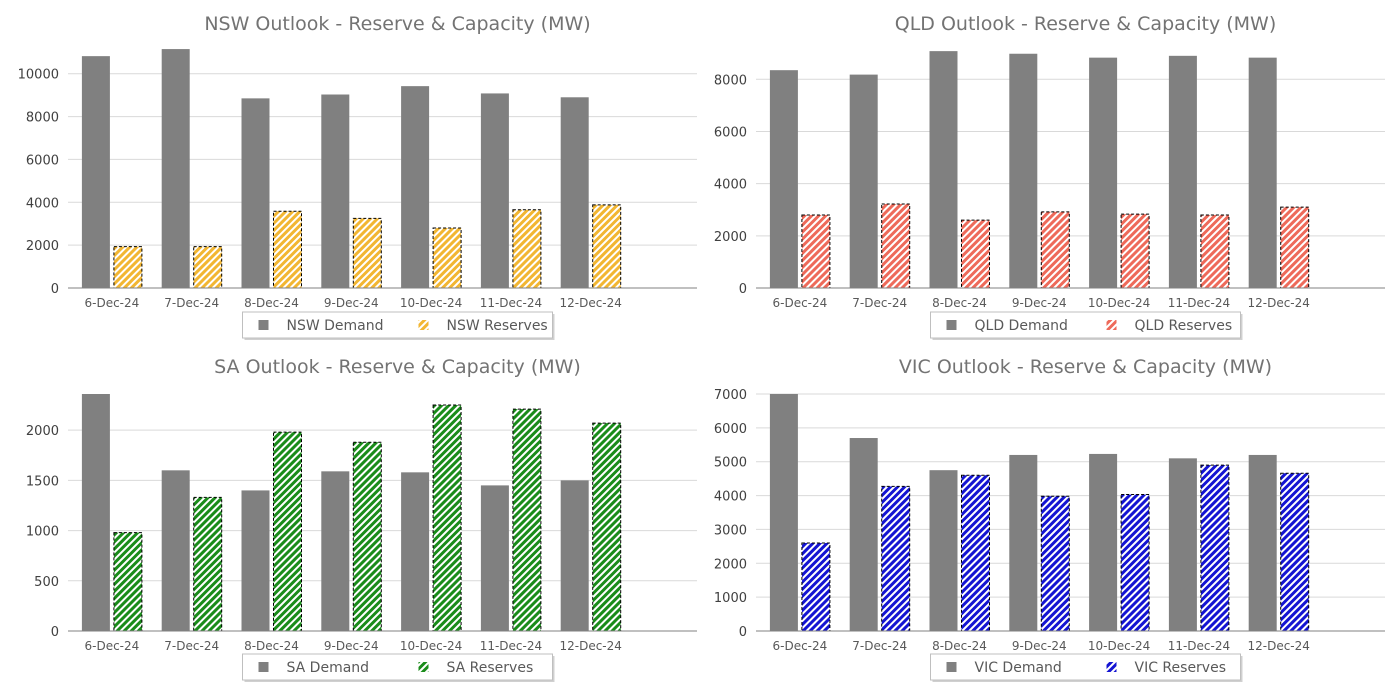 This screenshot has height=700, width=1400. I want to click on legend-label-nsw-reserves: NSW Reserves, so click(497, 326).